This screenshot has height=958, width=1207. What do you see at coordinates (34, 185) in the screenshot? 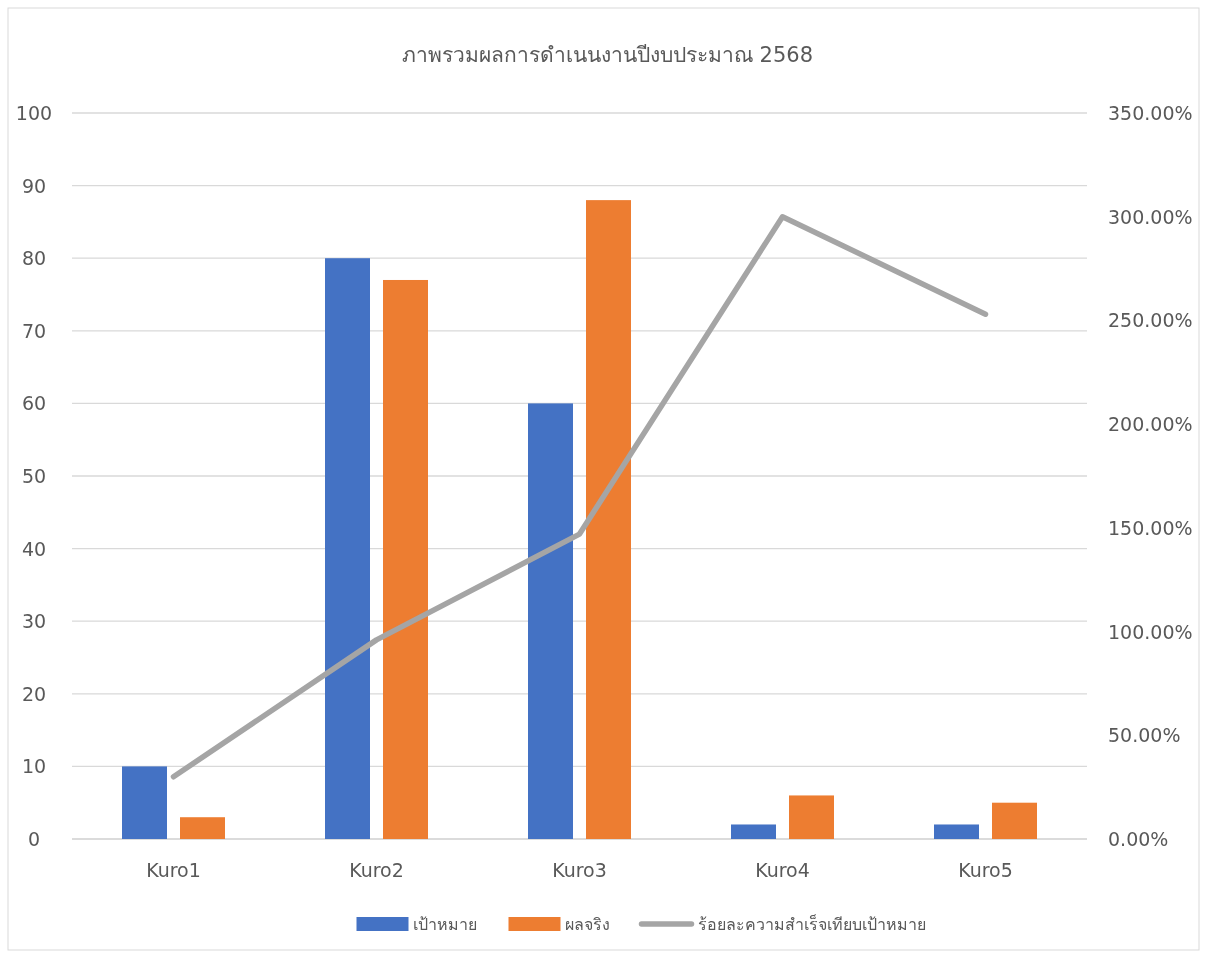
I see `y-tick-label: 90` at bounding box center [34, 185].